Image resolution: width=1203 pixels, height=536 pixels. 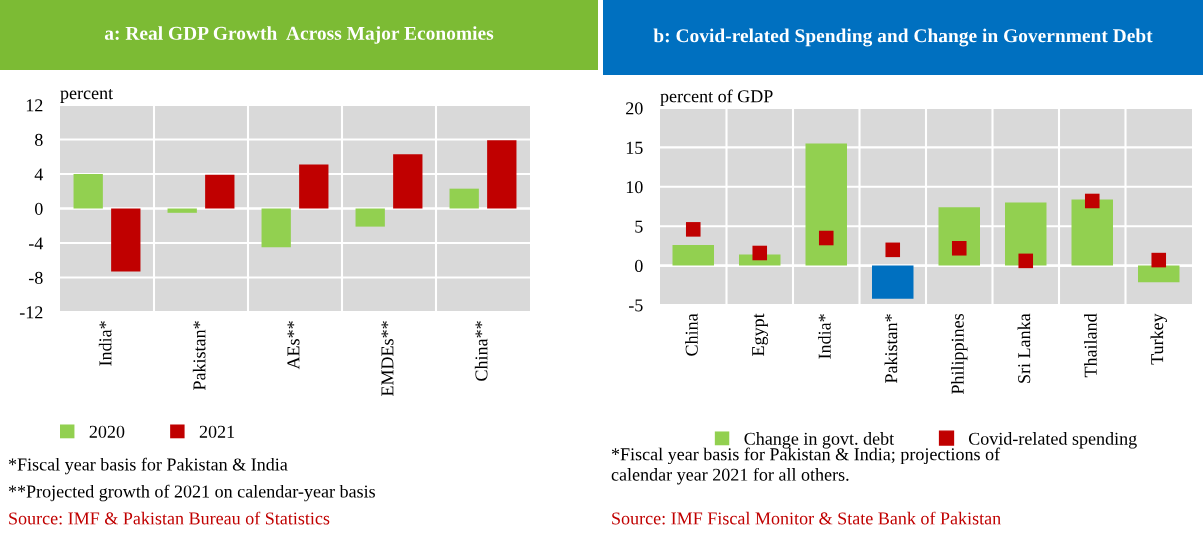 What do you see at coordinates (34, 105) in the screenshot?
I see `y-tick-label: 12` at bounding box center [34, 105].